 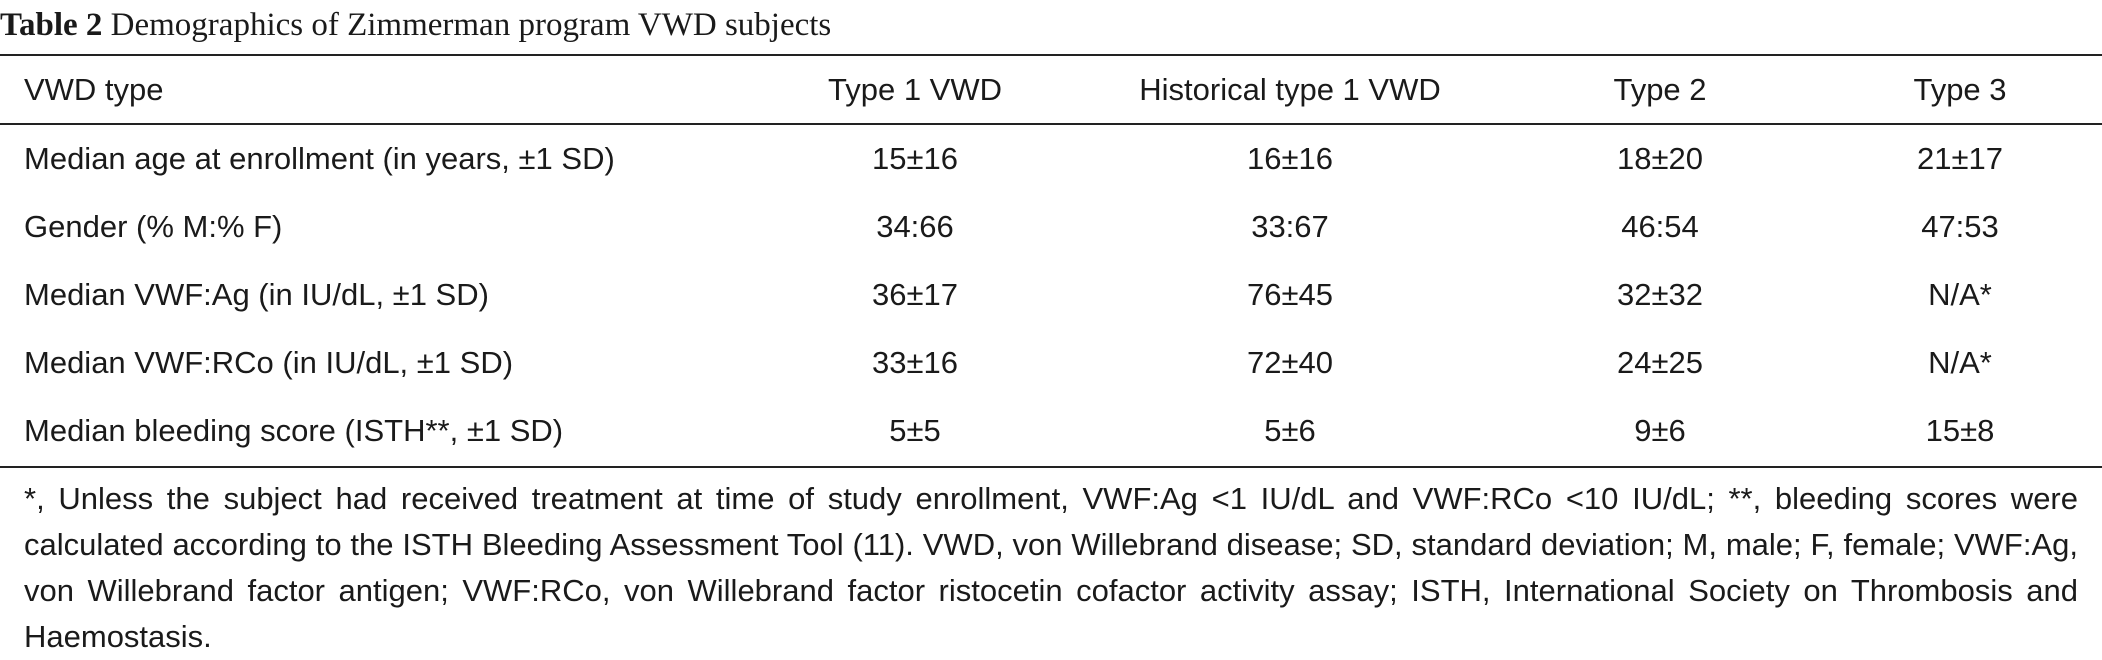 What do you see at coordinates (1051, 227) in the screenshot?
I see `table-row-gender: Gender (% M:% F) 34:66 33:67 46:54 47:53` at bounding box center [1051, 227].